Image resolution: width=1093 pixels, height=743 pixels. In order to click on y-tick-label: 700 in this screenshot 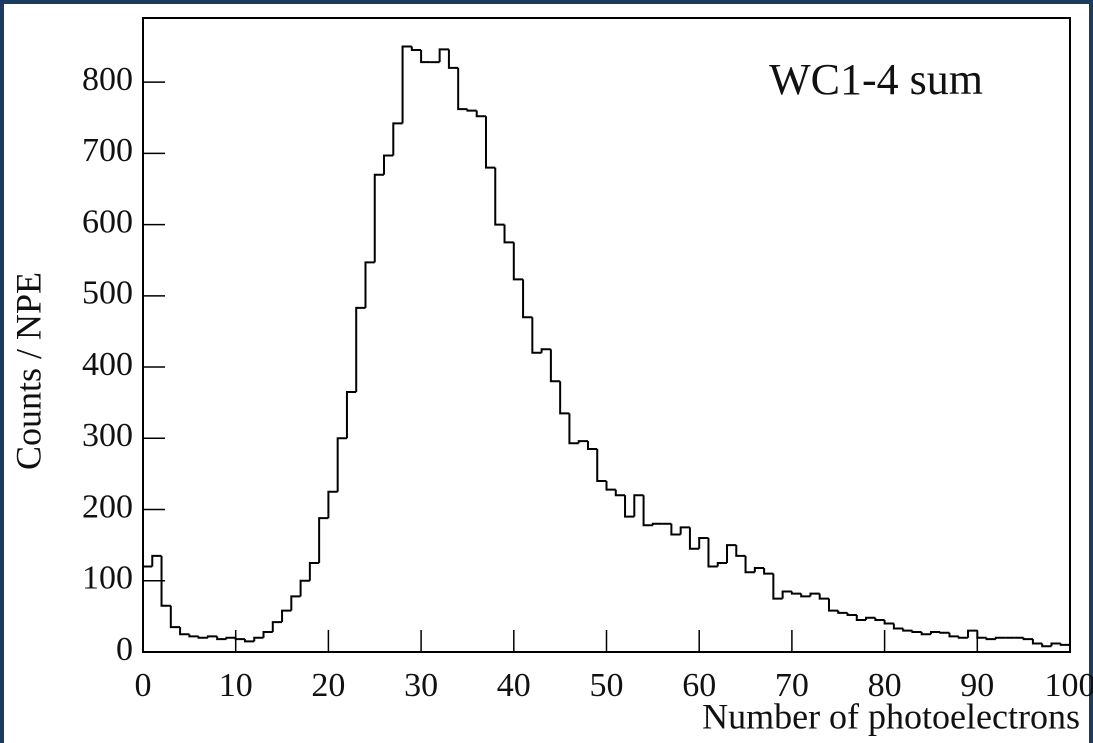, I will do `click(107, 150)`.